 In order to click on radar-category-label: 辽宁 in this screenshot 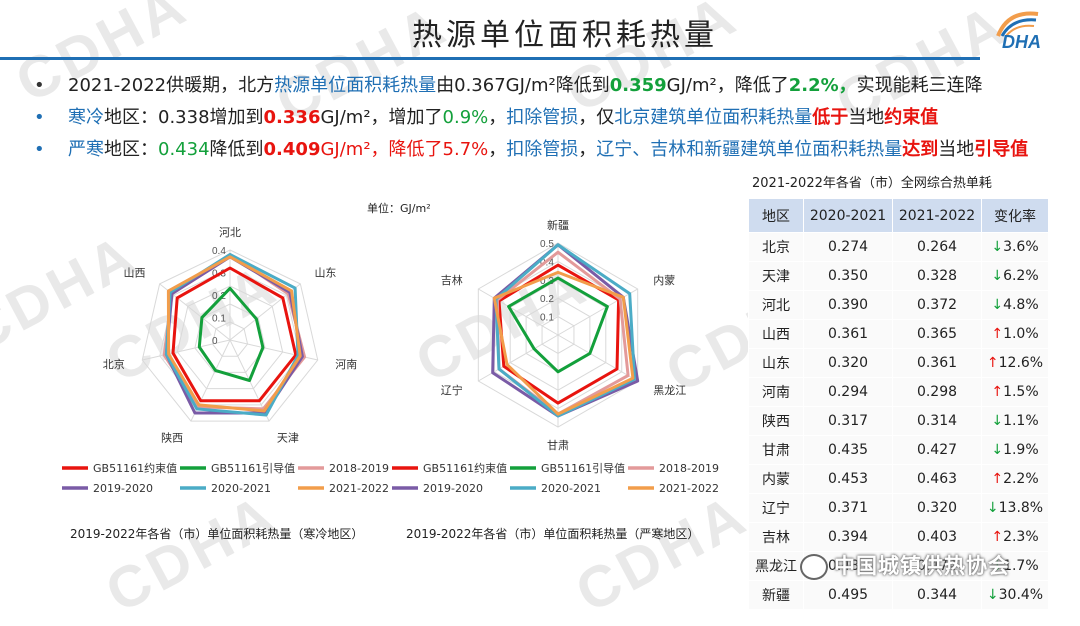, I will do `click(452, 390)`.